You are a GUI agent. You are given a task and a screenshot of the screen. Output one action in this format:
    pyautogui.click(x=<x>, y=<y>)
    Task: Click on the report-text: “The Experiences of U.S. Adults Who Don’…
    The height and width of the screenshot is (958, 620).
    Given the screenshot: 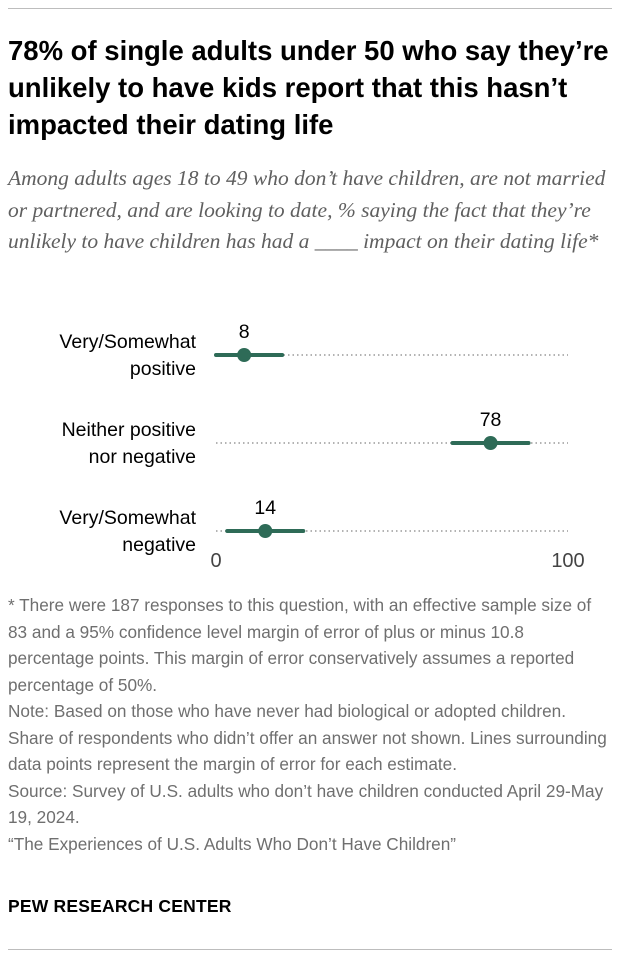 What is the action you would take?
    pyautogui.click(x=232, y=843)
    